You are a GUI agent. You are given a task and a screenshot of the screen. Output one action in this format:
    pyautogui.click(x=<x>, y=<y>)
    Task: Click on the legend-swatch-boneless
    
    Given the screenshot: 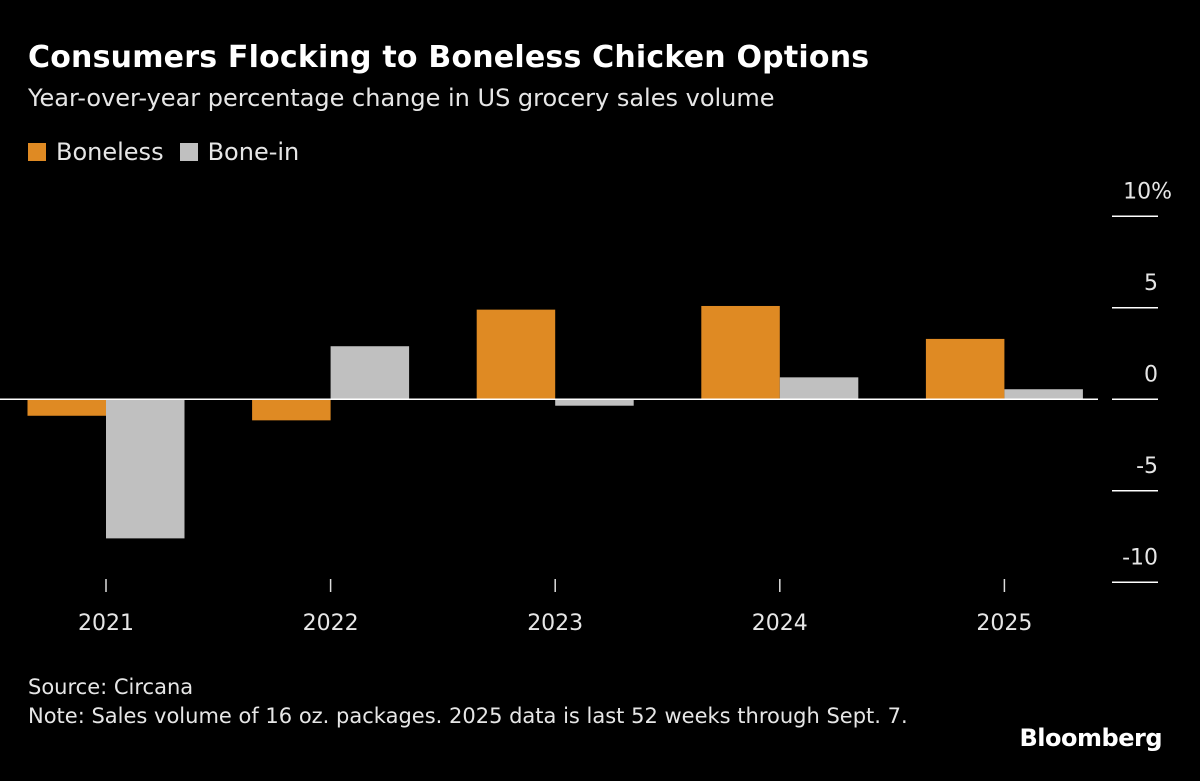 What is the action you would take?
    pyautogui.click(x=37, y=152)
    